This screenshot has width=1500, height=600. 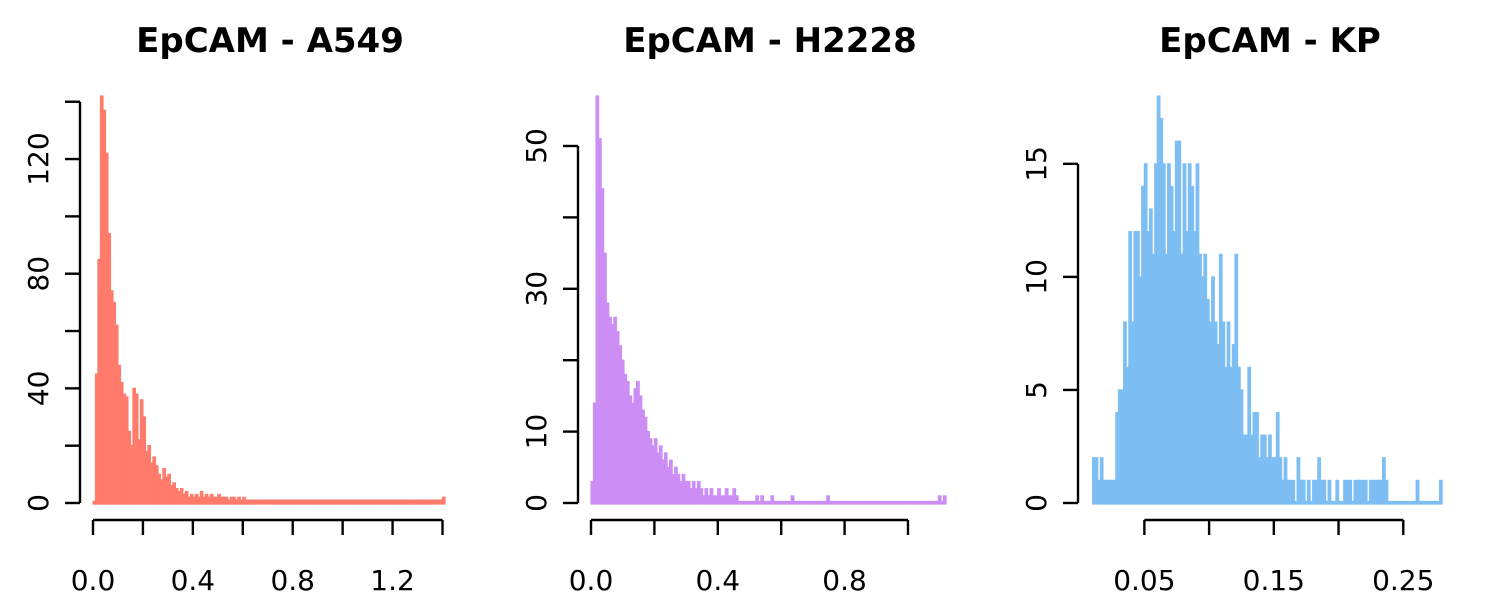 I want to click on panel-title: EpCAM - H2228, so click(x=770, y=41).